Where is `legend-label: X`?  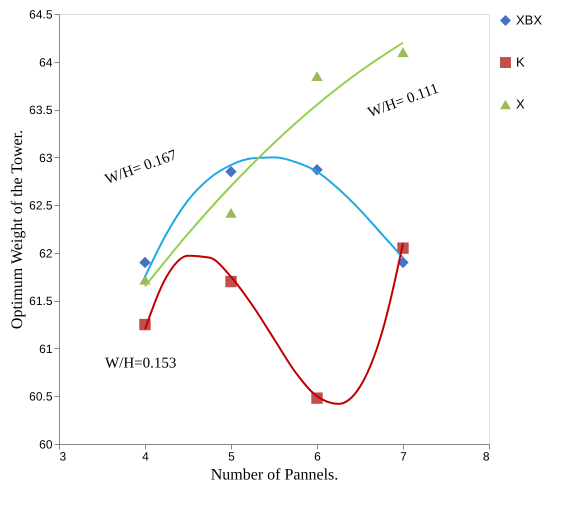 legend-label: X is located at coordinates (520, 104).